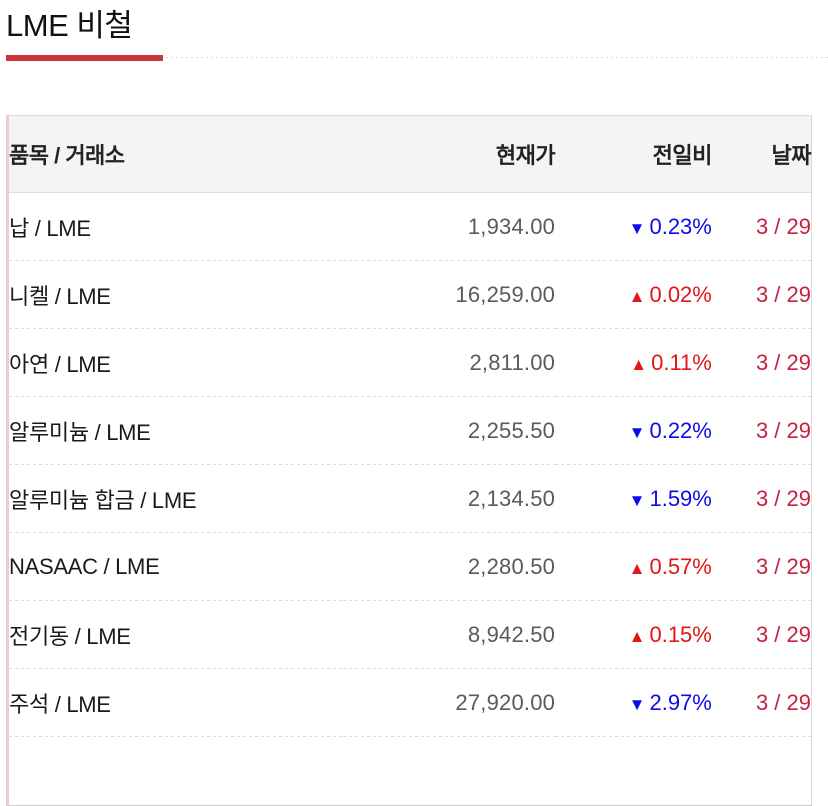 The width and height of the screenshot is (828, 806). I want to click on change-value: 0.02%, so click(680, 294).